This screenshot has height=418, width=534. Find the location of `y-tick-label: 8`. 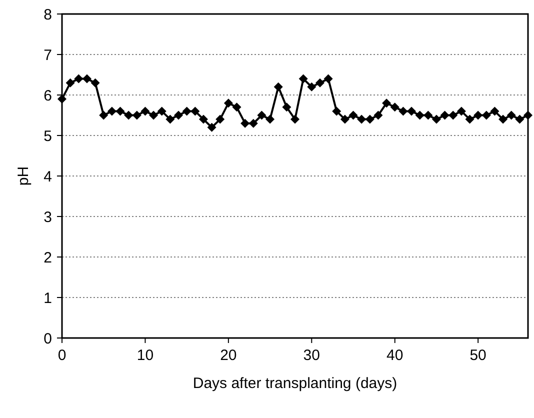

y-tick-label: 8 is located at coordinates (48, 15).